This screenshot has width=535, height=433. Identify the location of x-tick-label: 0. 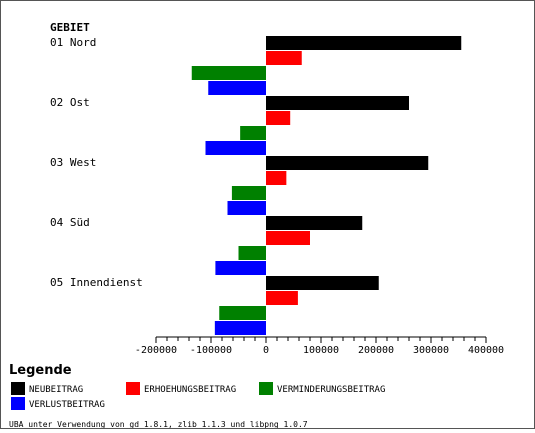
(266, 350).